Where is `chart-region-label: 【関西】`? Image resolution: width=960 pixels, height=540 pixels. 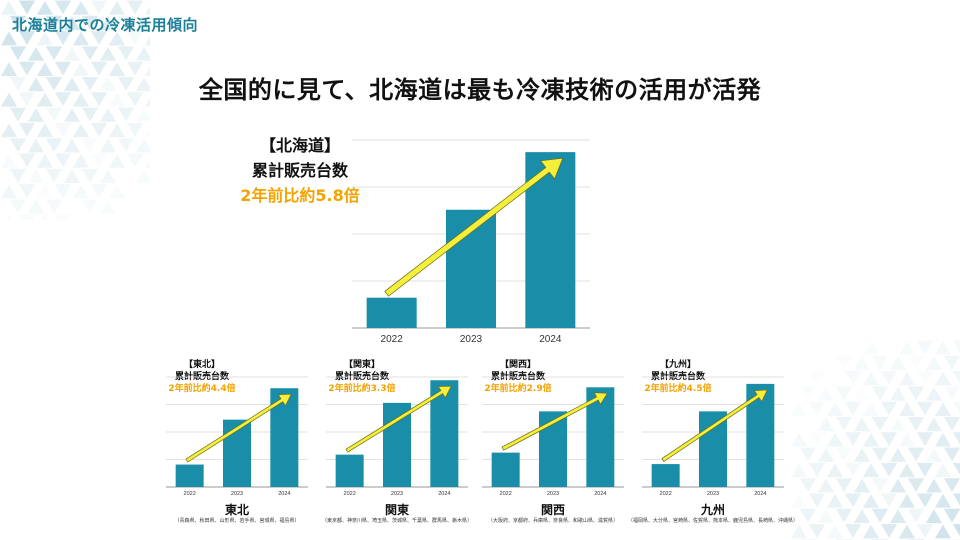 chart-region-label: 【関西】 is located at coordinates (517, 365).